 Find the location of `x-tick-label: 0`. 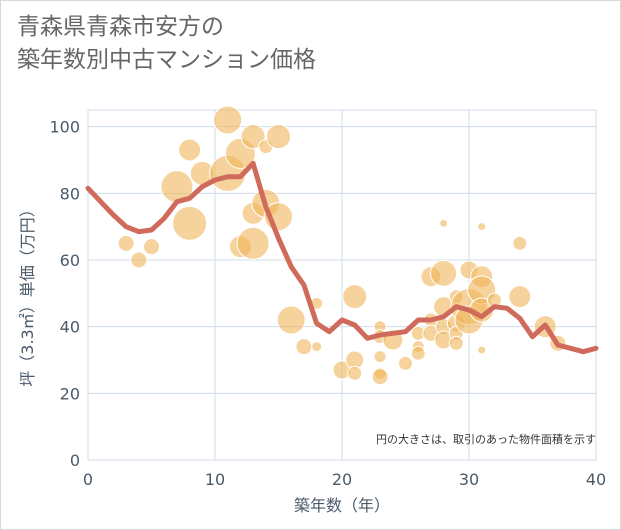

x-tick-label: 0 is located at coordinates (88, 479).